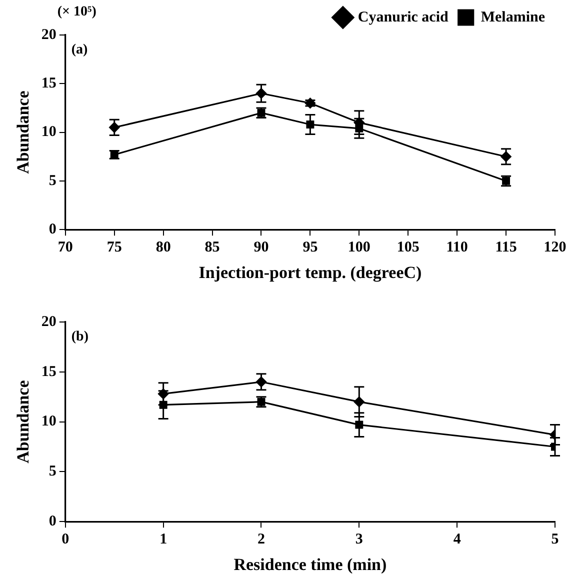 The height and width of the screenshot is (585, 585). What do you see at coordinates (163, 247) in the screenshot?
I see `x-tick-label: 80` at bounding box center [163, 247].